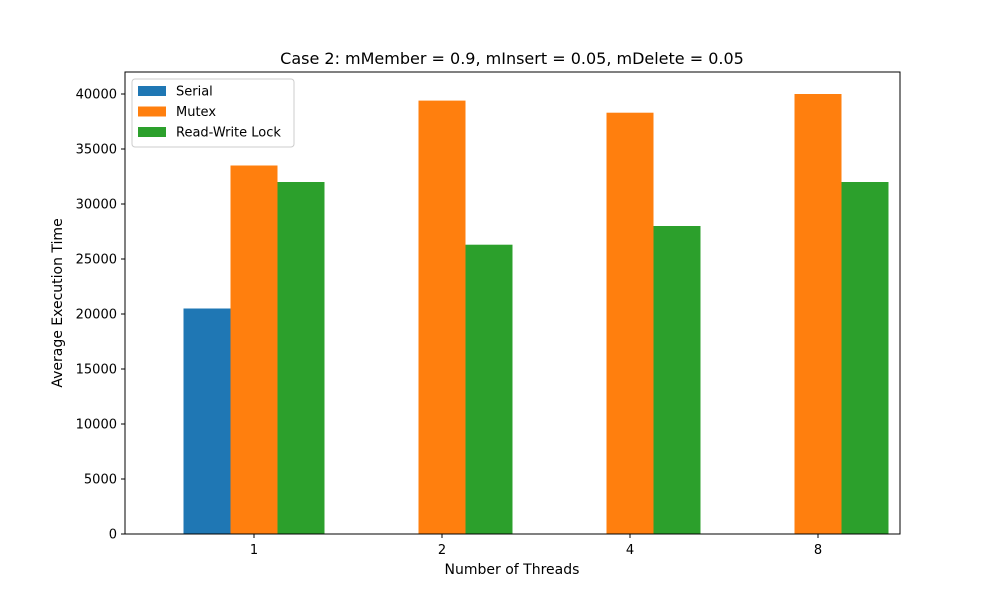 The width and height of the screenshot is (1000, 600). Describe the element at coordinates (58, 302) in the screenshot. I see `y-axis-label: Average Execution Time` at that location.